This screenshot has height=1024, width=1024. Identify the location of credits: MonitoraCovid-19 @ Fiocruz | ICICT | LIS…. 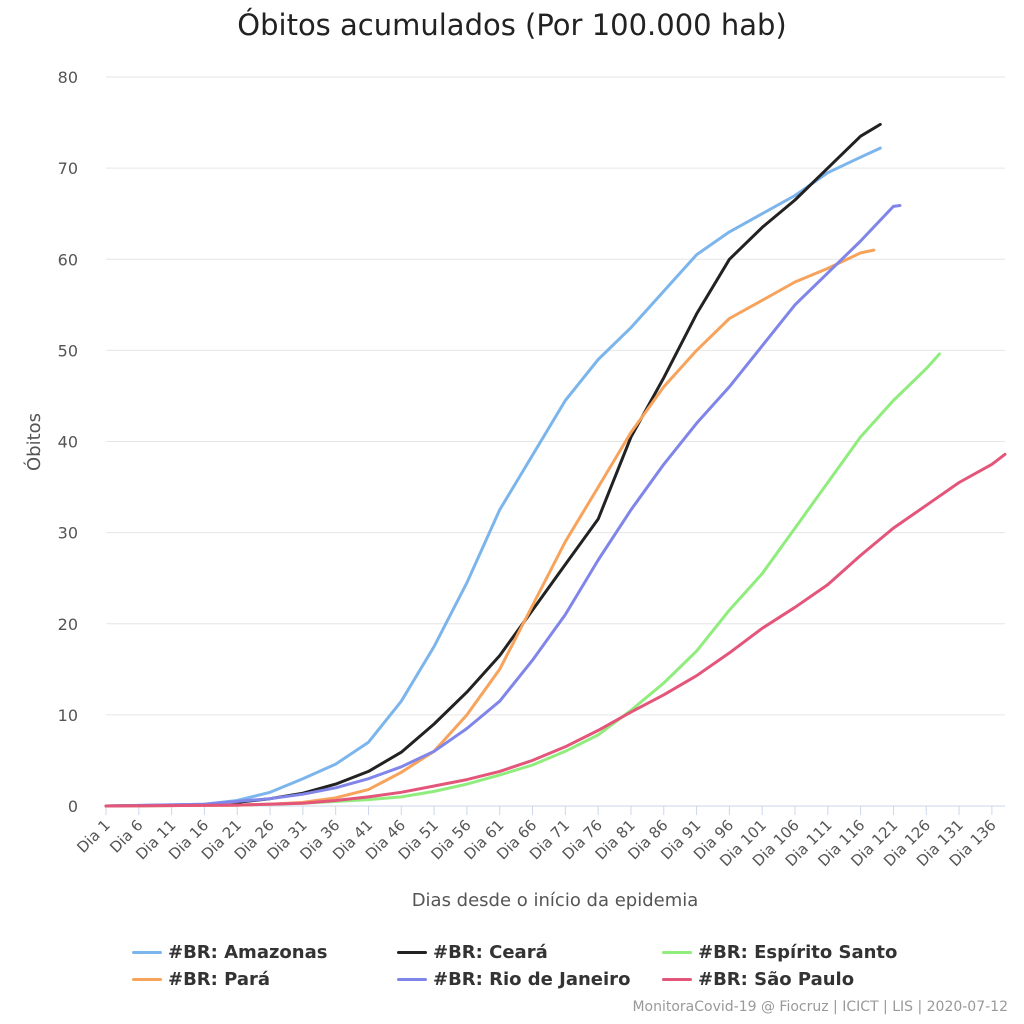
(820, 1007).